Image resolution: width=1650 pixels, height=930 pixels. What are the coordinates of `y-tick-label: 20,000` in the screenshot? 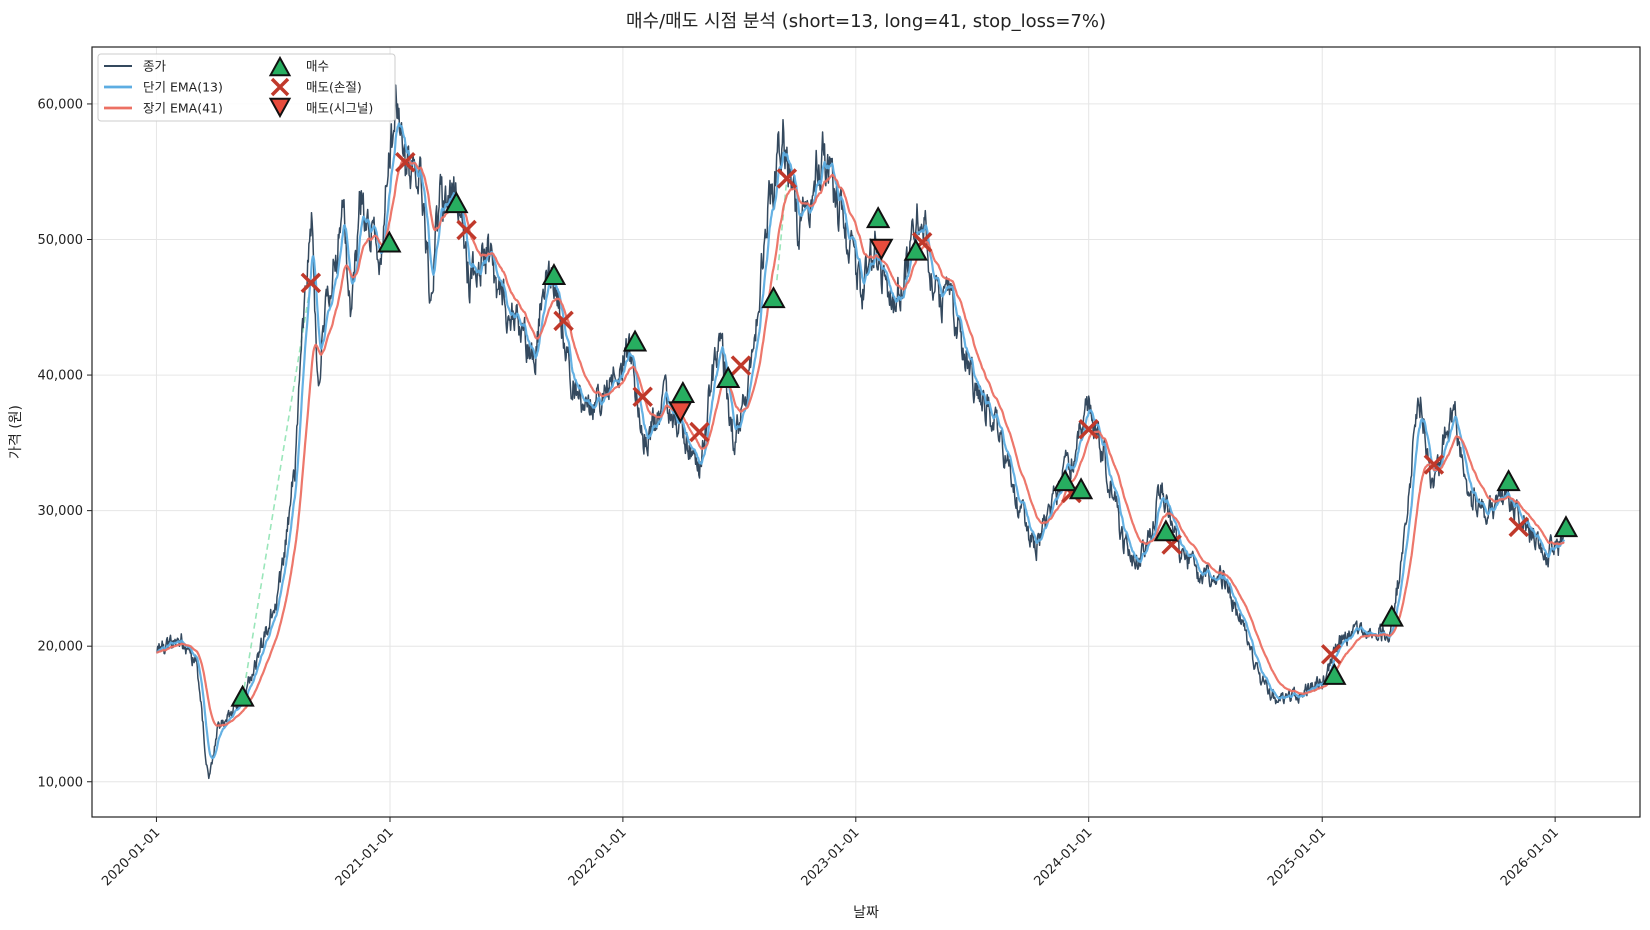 It's located at (61, 647).